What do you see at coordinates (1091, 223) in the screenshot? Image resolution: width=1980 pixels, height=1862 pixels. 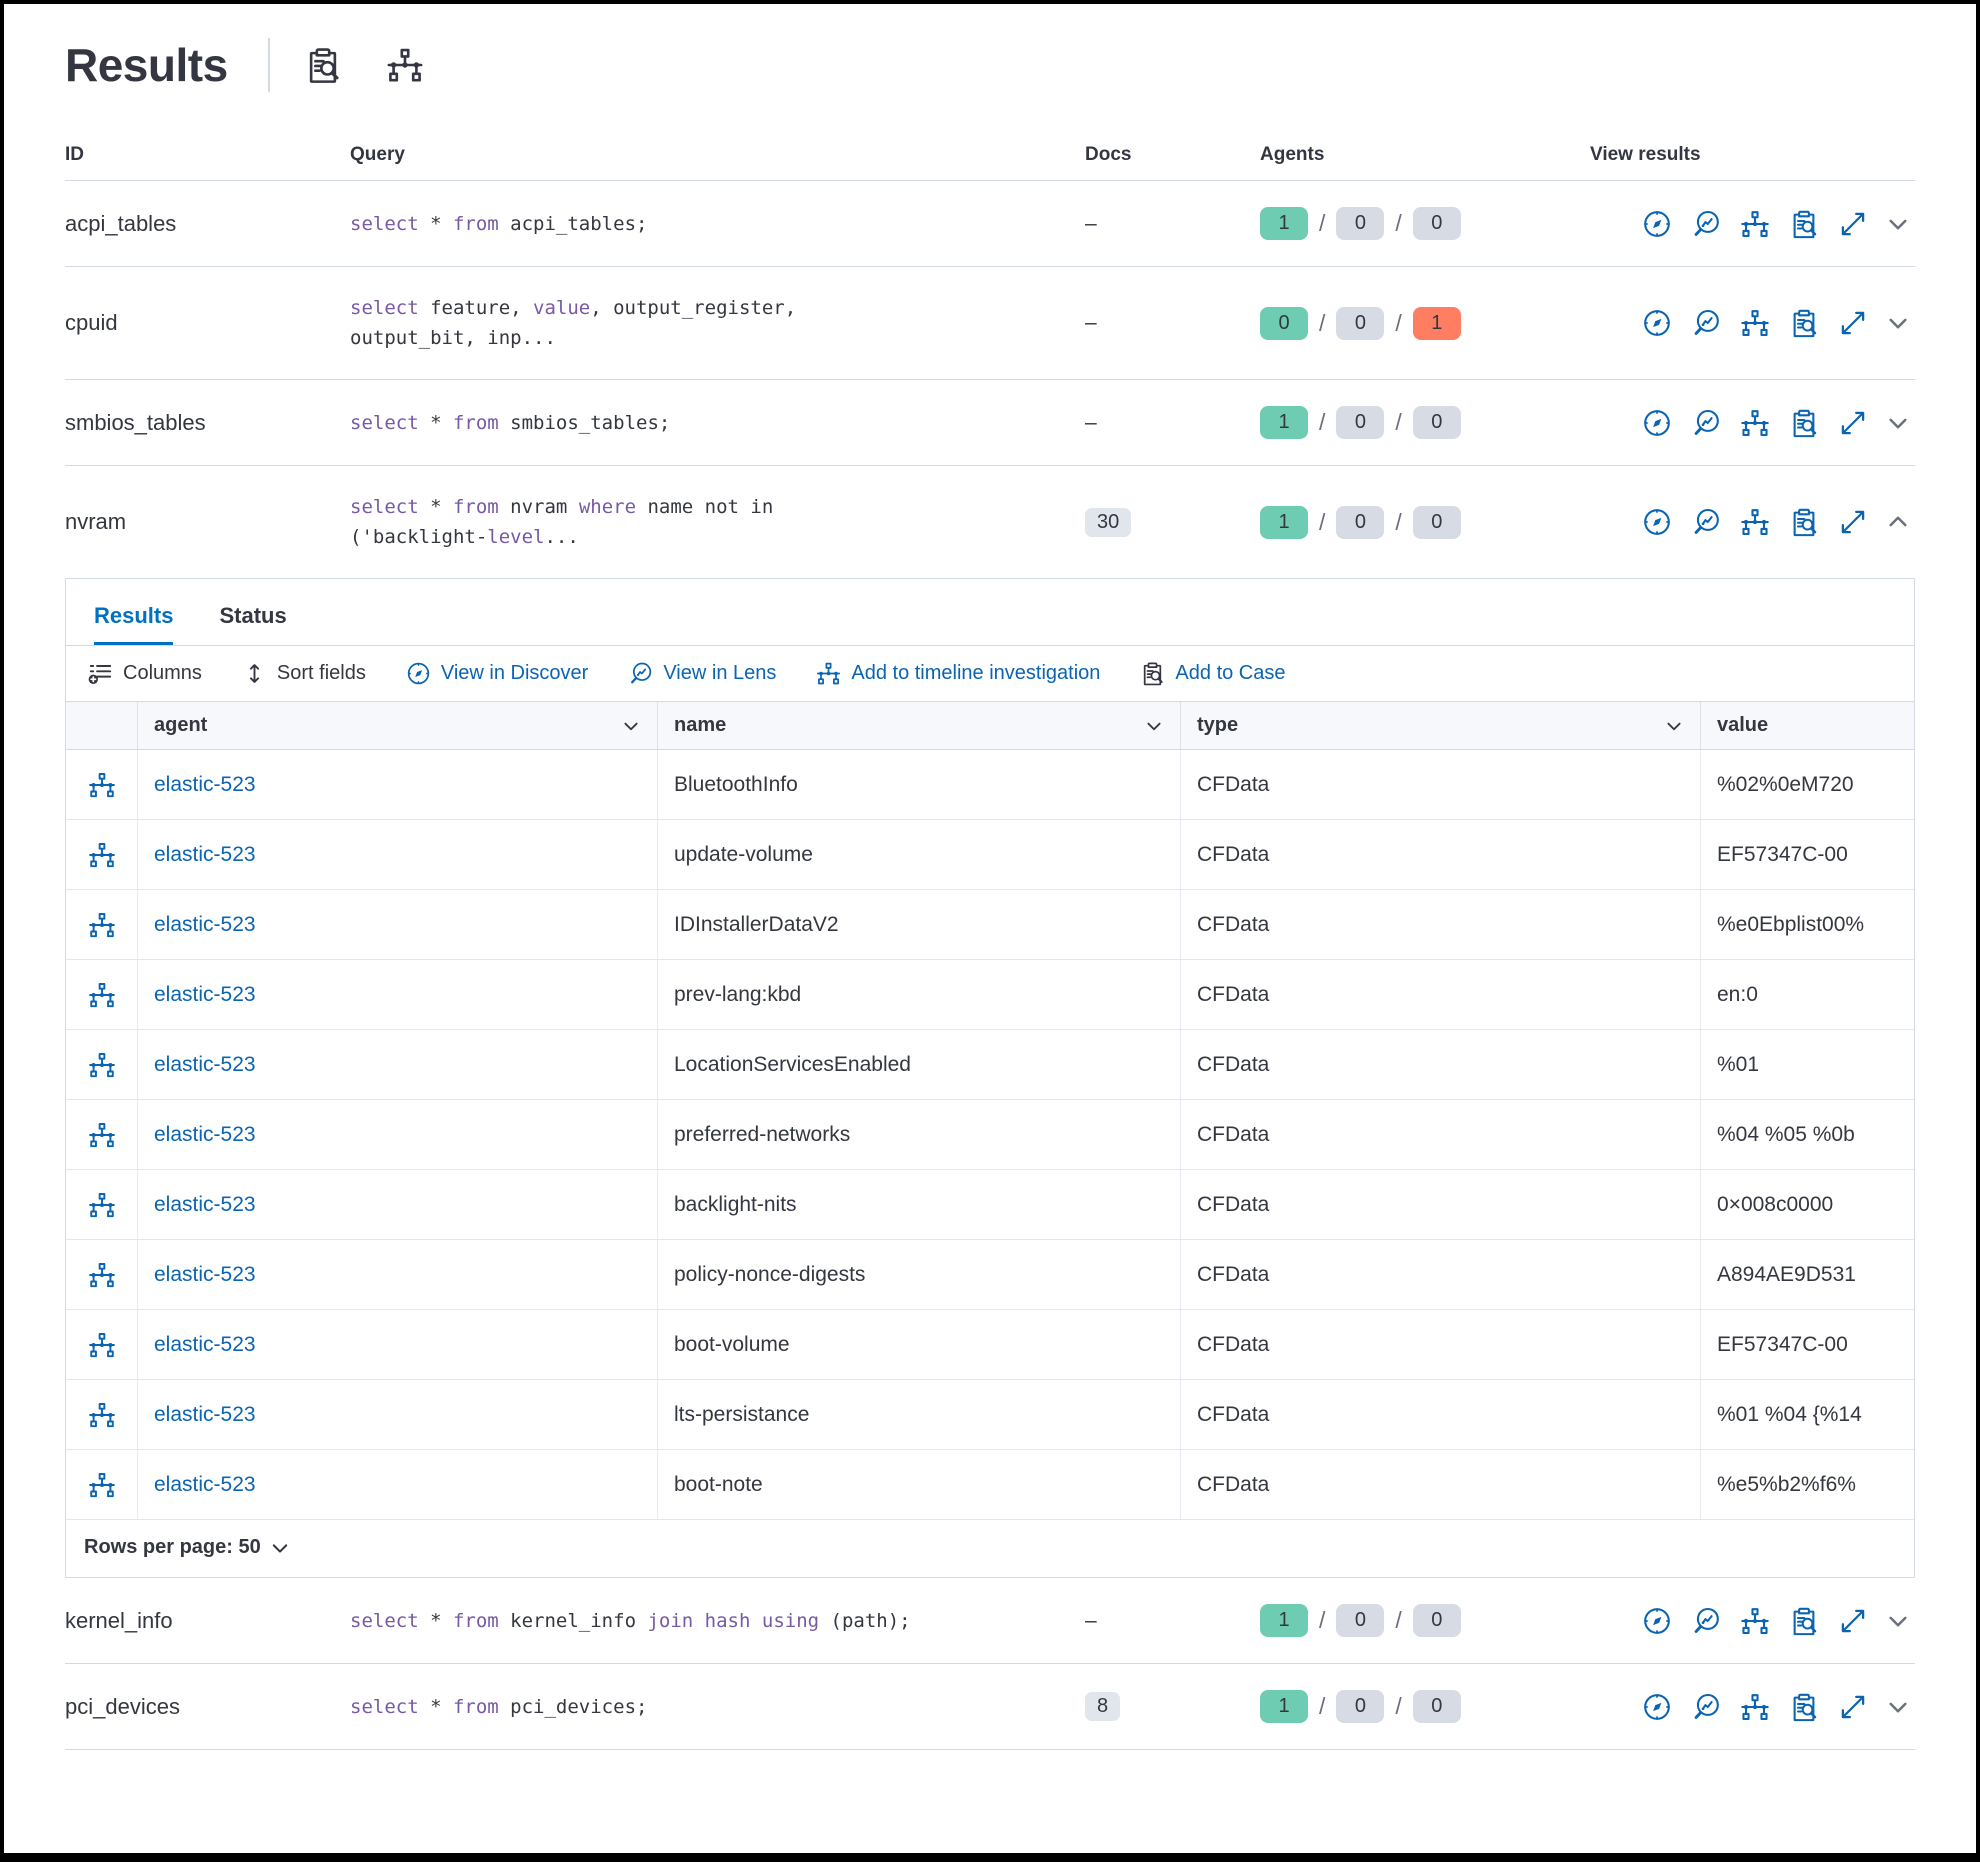 I see `docs-count: –` at bounding box center [1091, 223].